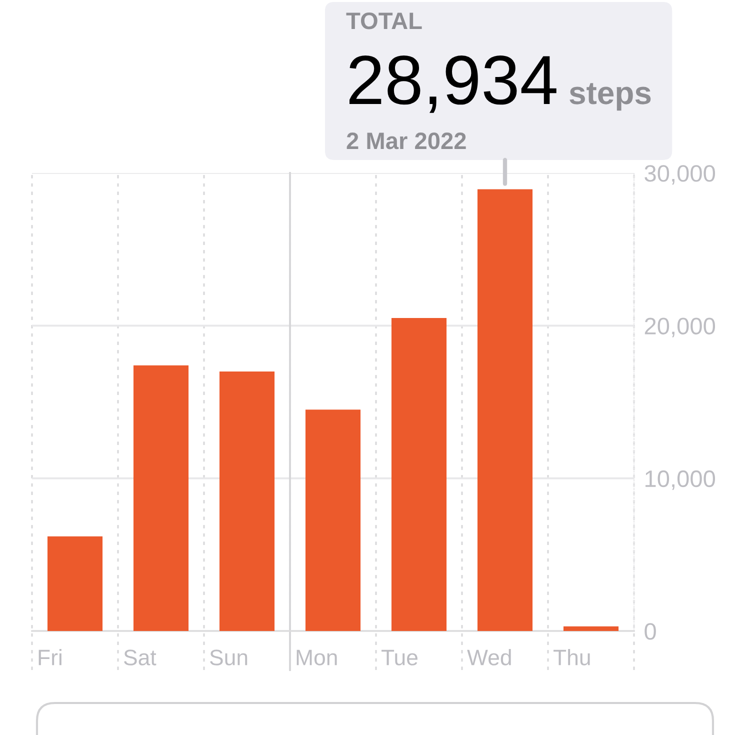 This screenshot has width=750, height=735. Describe the element at coordinates (50, 657) in the screenshot. I see `x-tick-label: Fri` at that location.